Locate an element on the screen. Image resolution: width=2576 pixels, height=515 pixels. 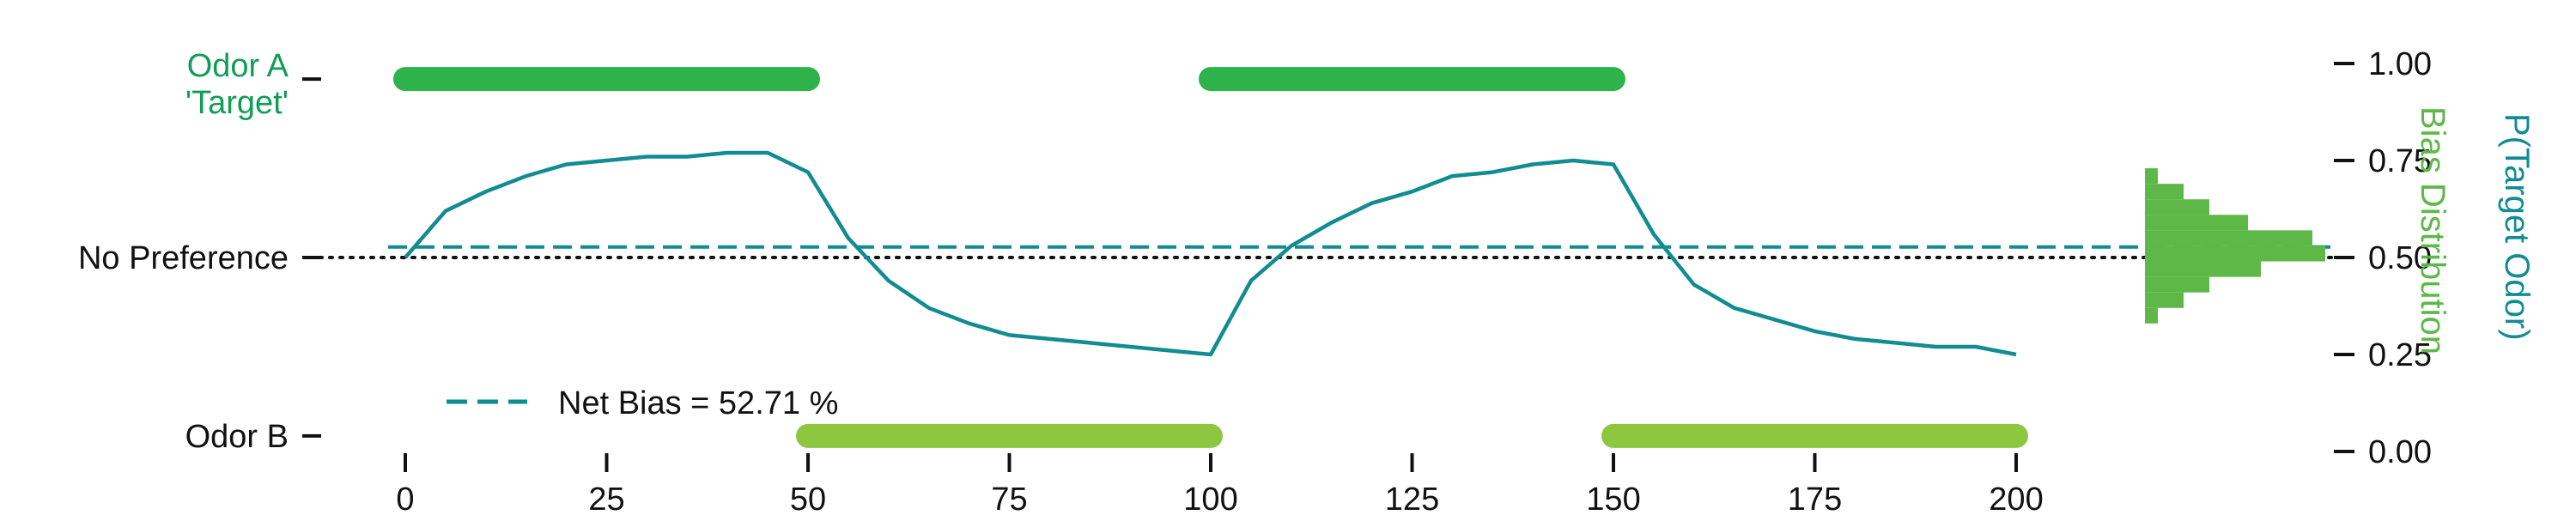
reference-lines is located at coordinates (1322, 252).